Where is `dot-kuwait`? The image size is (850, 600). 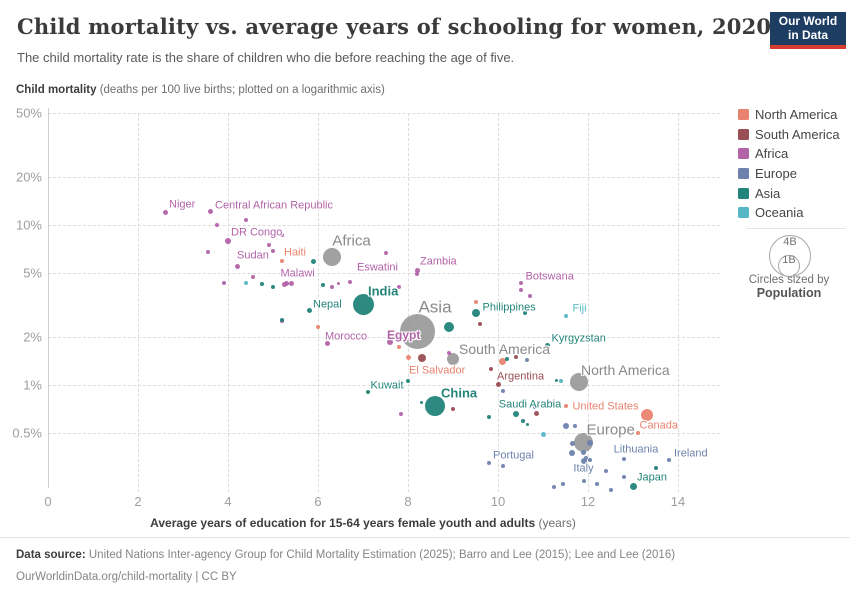
dot-kuwait is located at coordinates (367, 392).